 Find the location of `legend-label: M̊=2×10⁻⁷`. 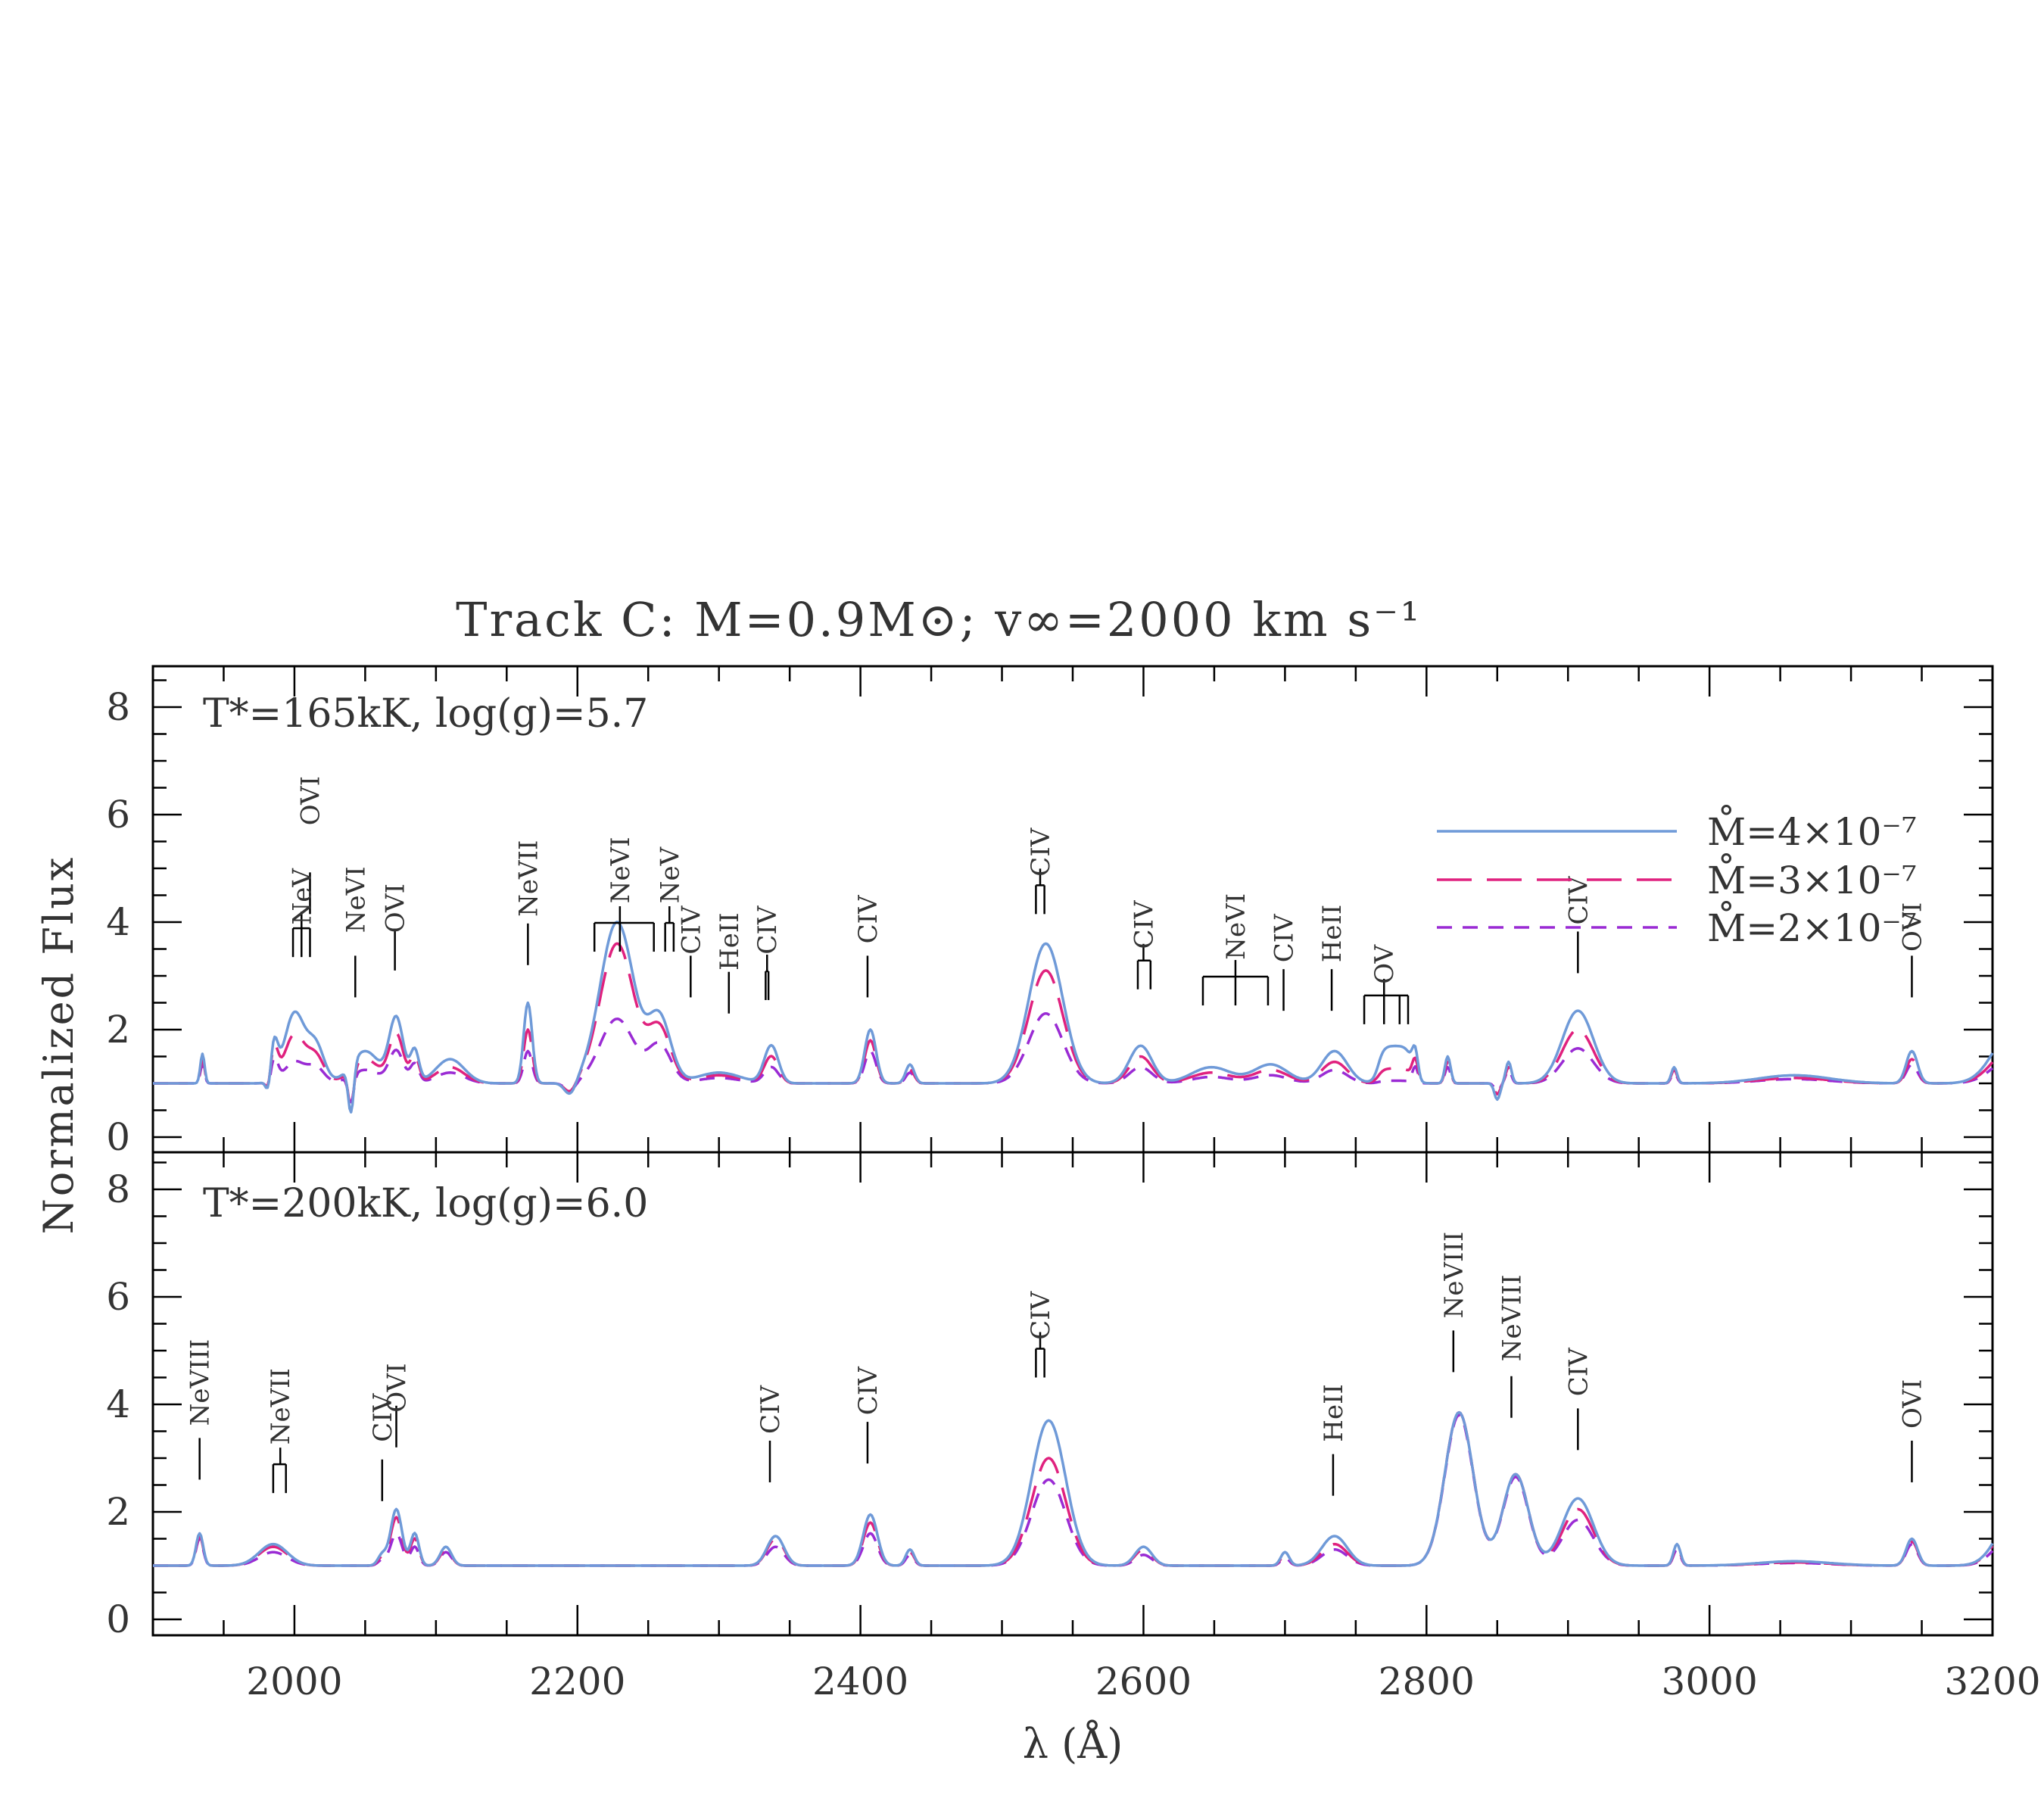

legend-label: M̊=2×10⁻⁷ is located at coordinates (1812, 925).